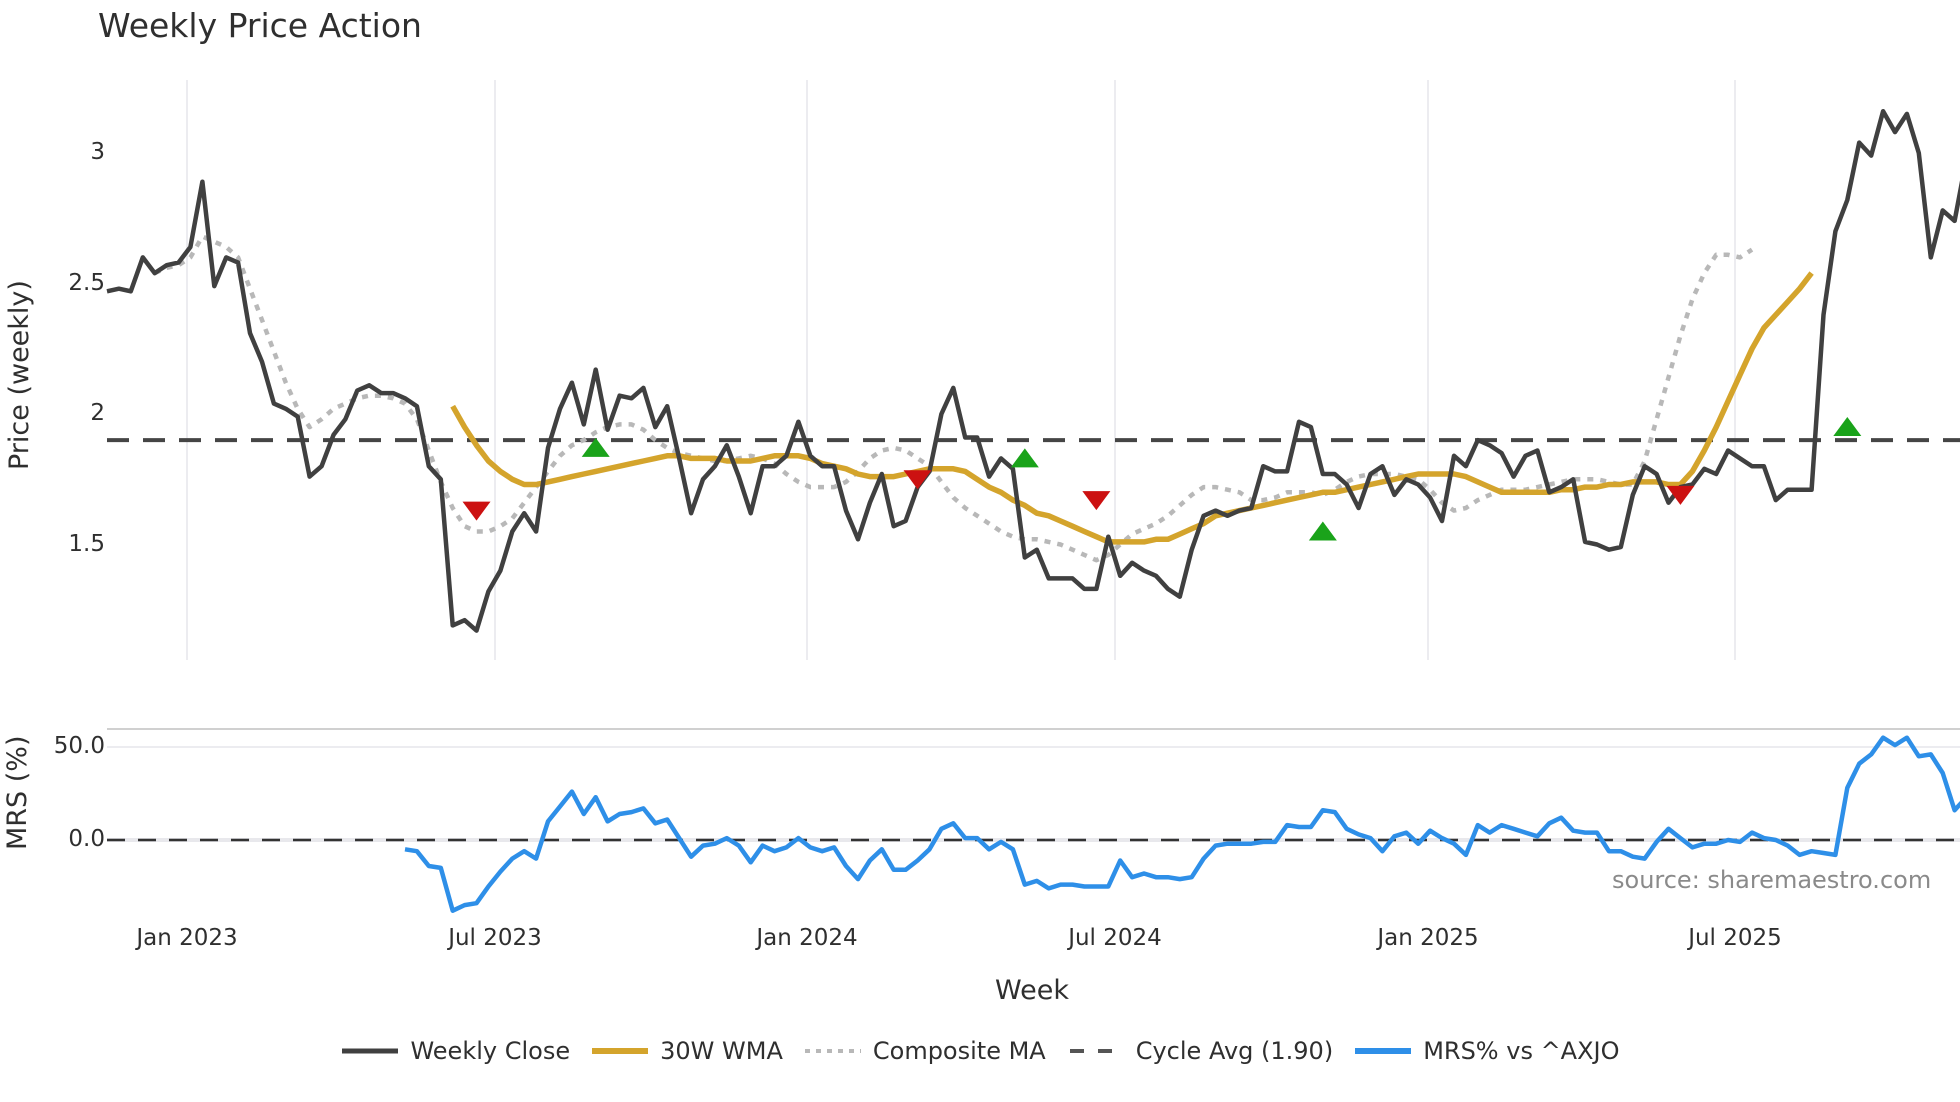 This screenshot has height=1102, width=1960. Describe the element at coordinates (260, 25) in the screenshot. I see `chart-title: Weekly Price Action` at that location.